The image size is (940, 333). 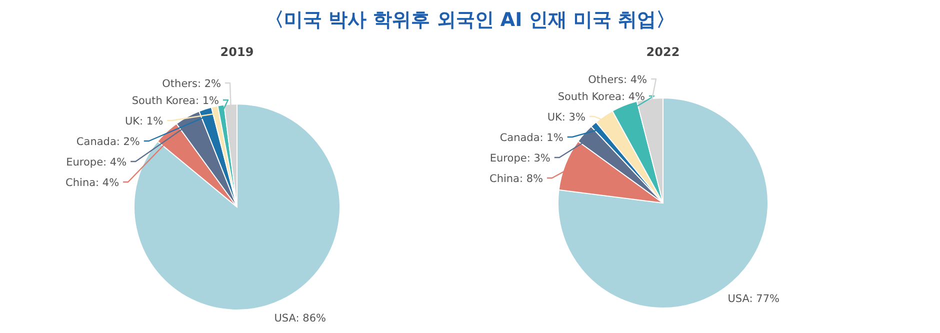 What do you see at coordinates (532, 138) in the screenshot?
I see `slice-label: Canada: 1%` at bounding box center [532, 138].